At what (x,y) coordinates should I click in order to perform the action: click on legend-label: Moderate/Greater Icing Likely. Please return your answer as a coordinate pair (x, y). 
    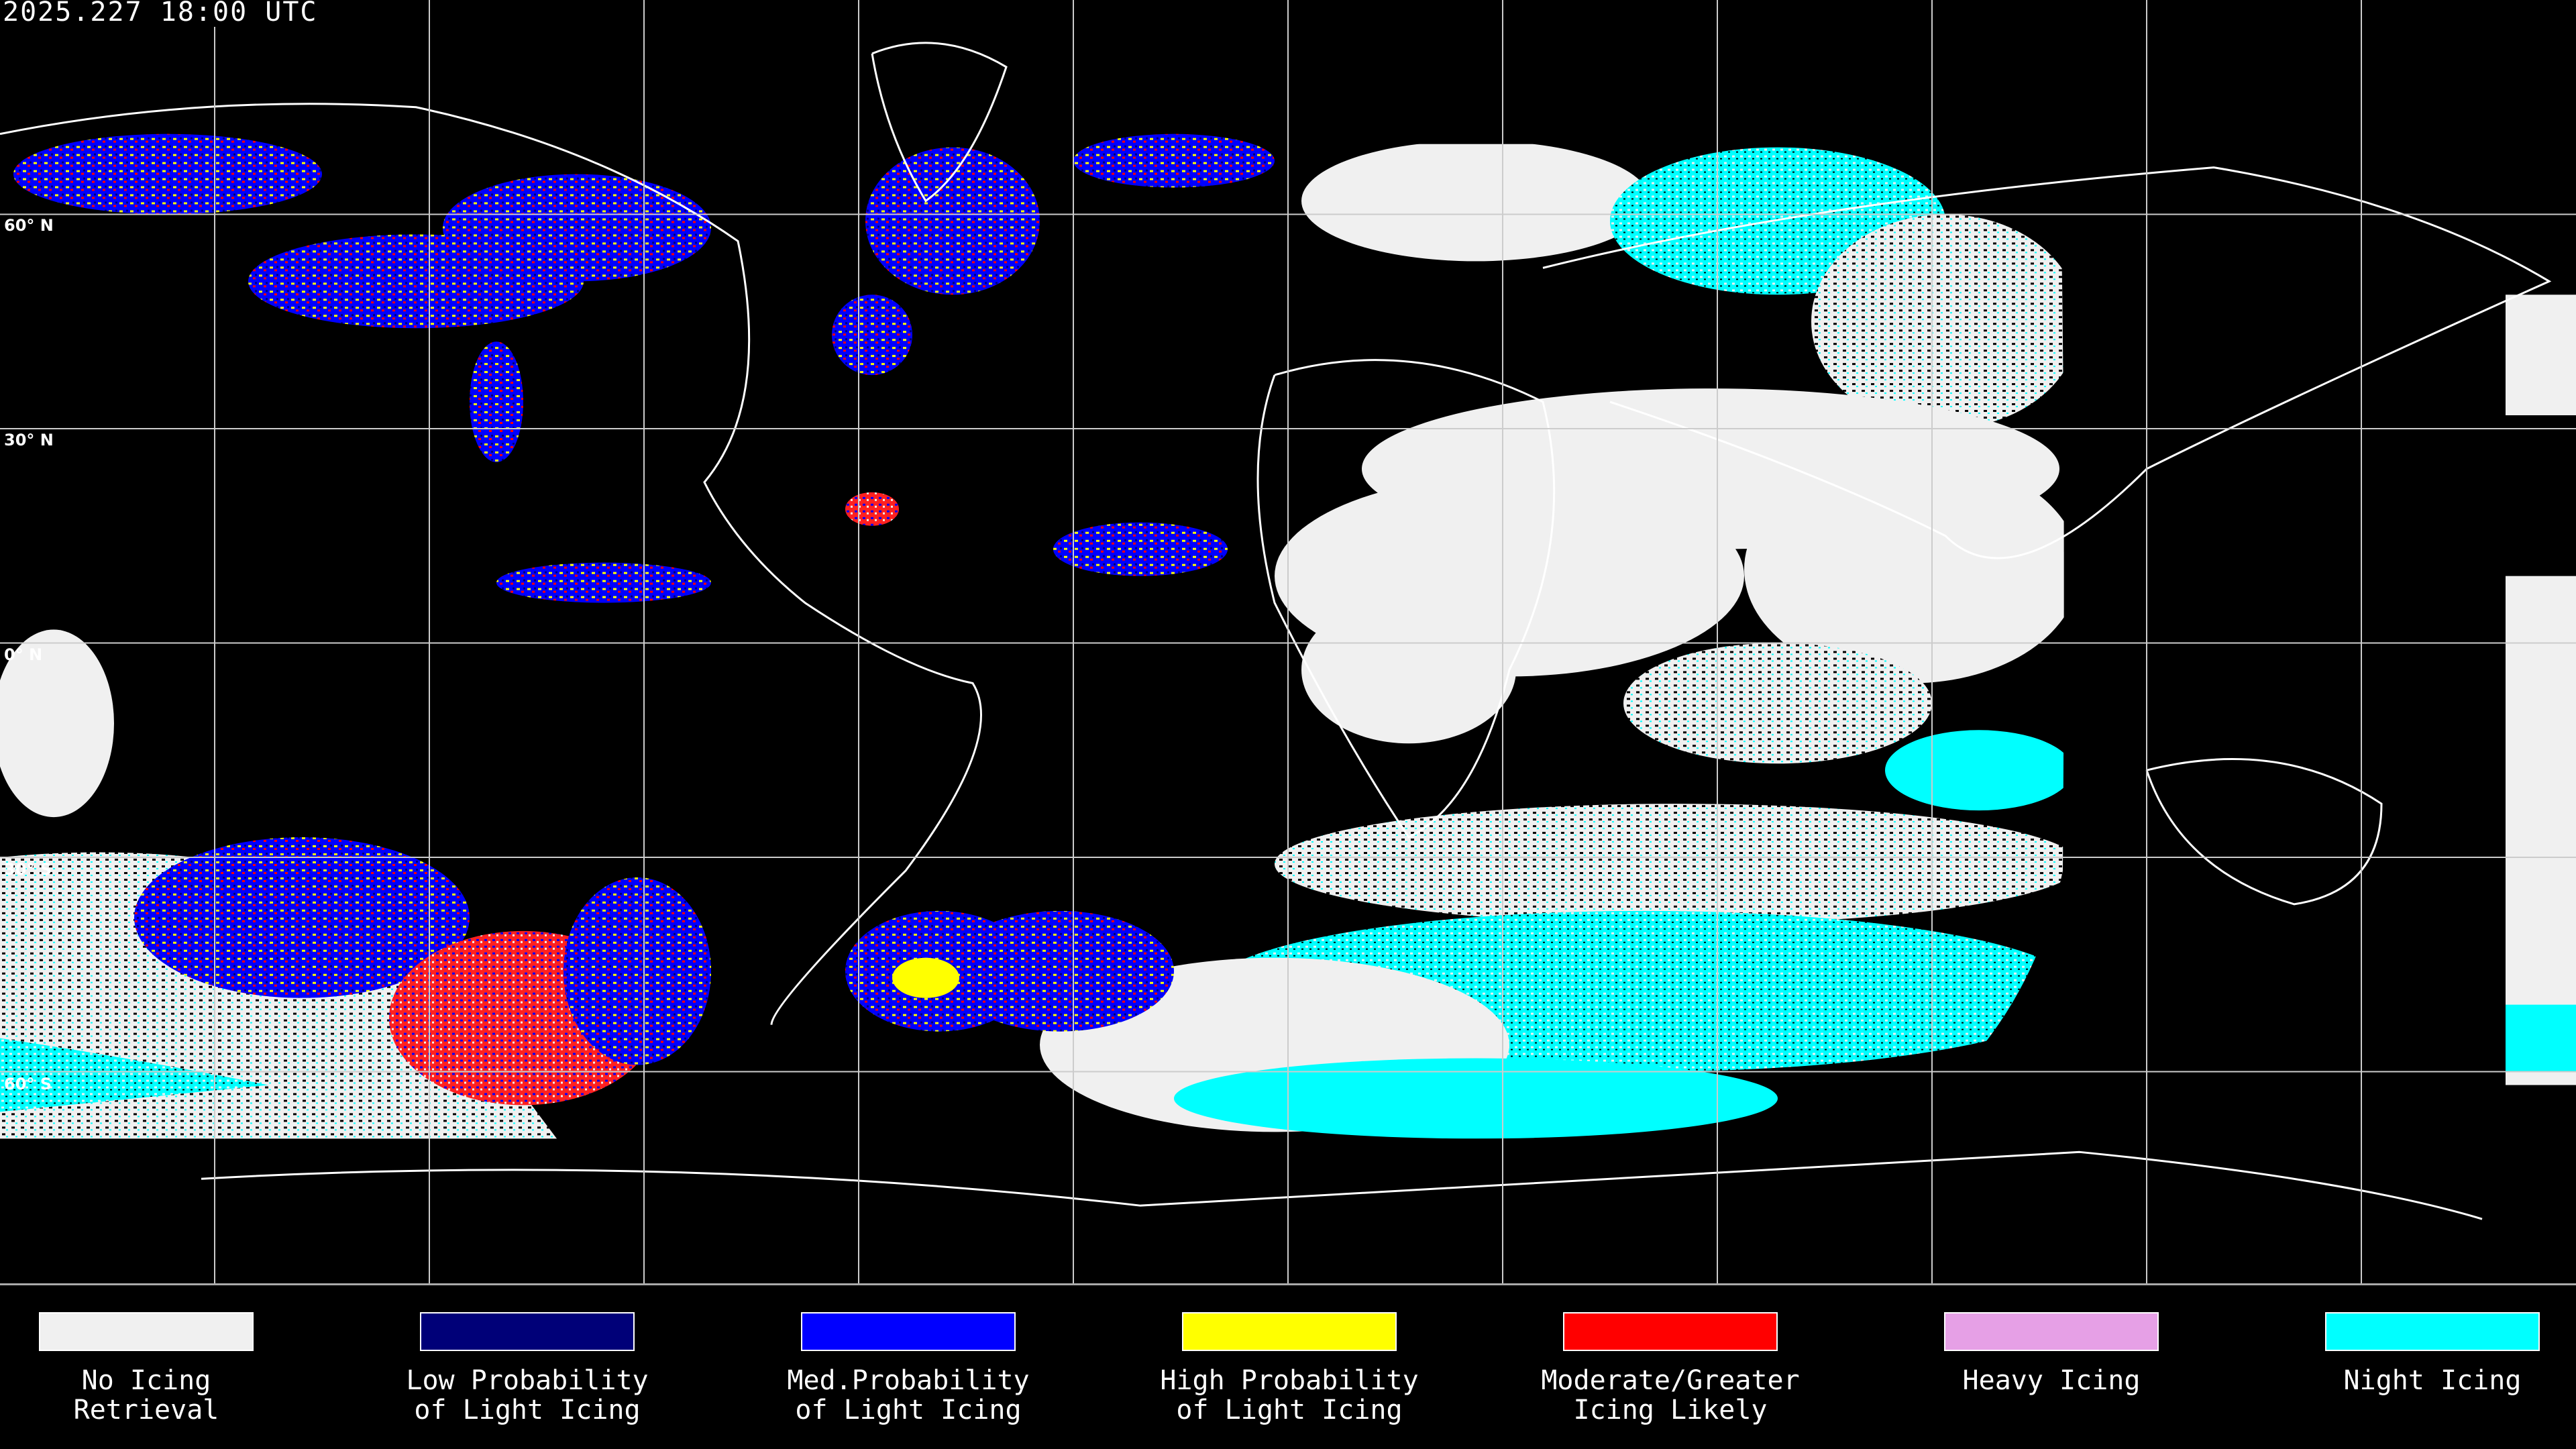
    Looking at the image, I should click on (1670, 1395).